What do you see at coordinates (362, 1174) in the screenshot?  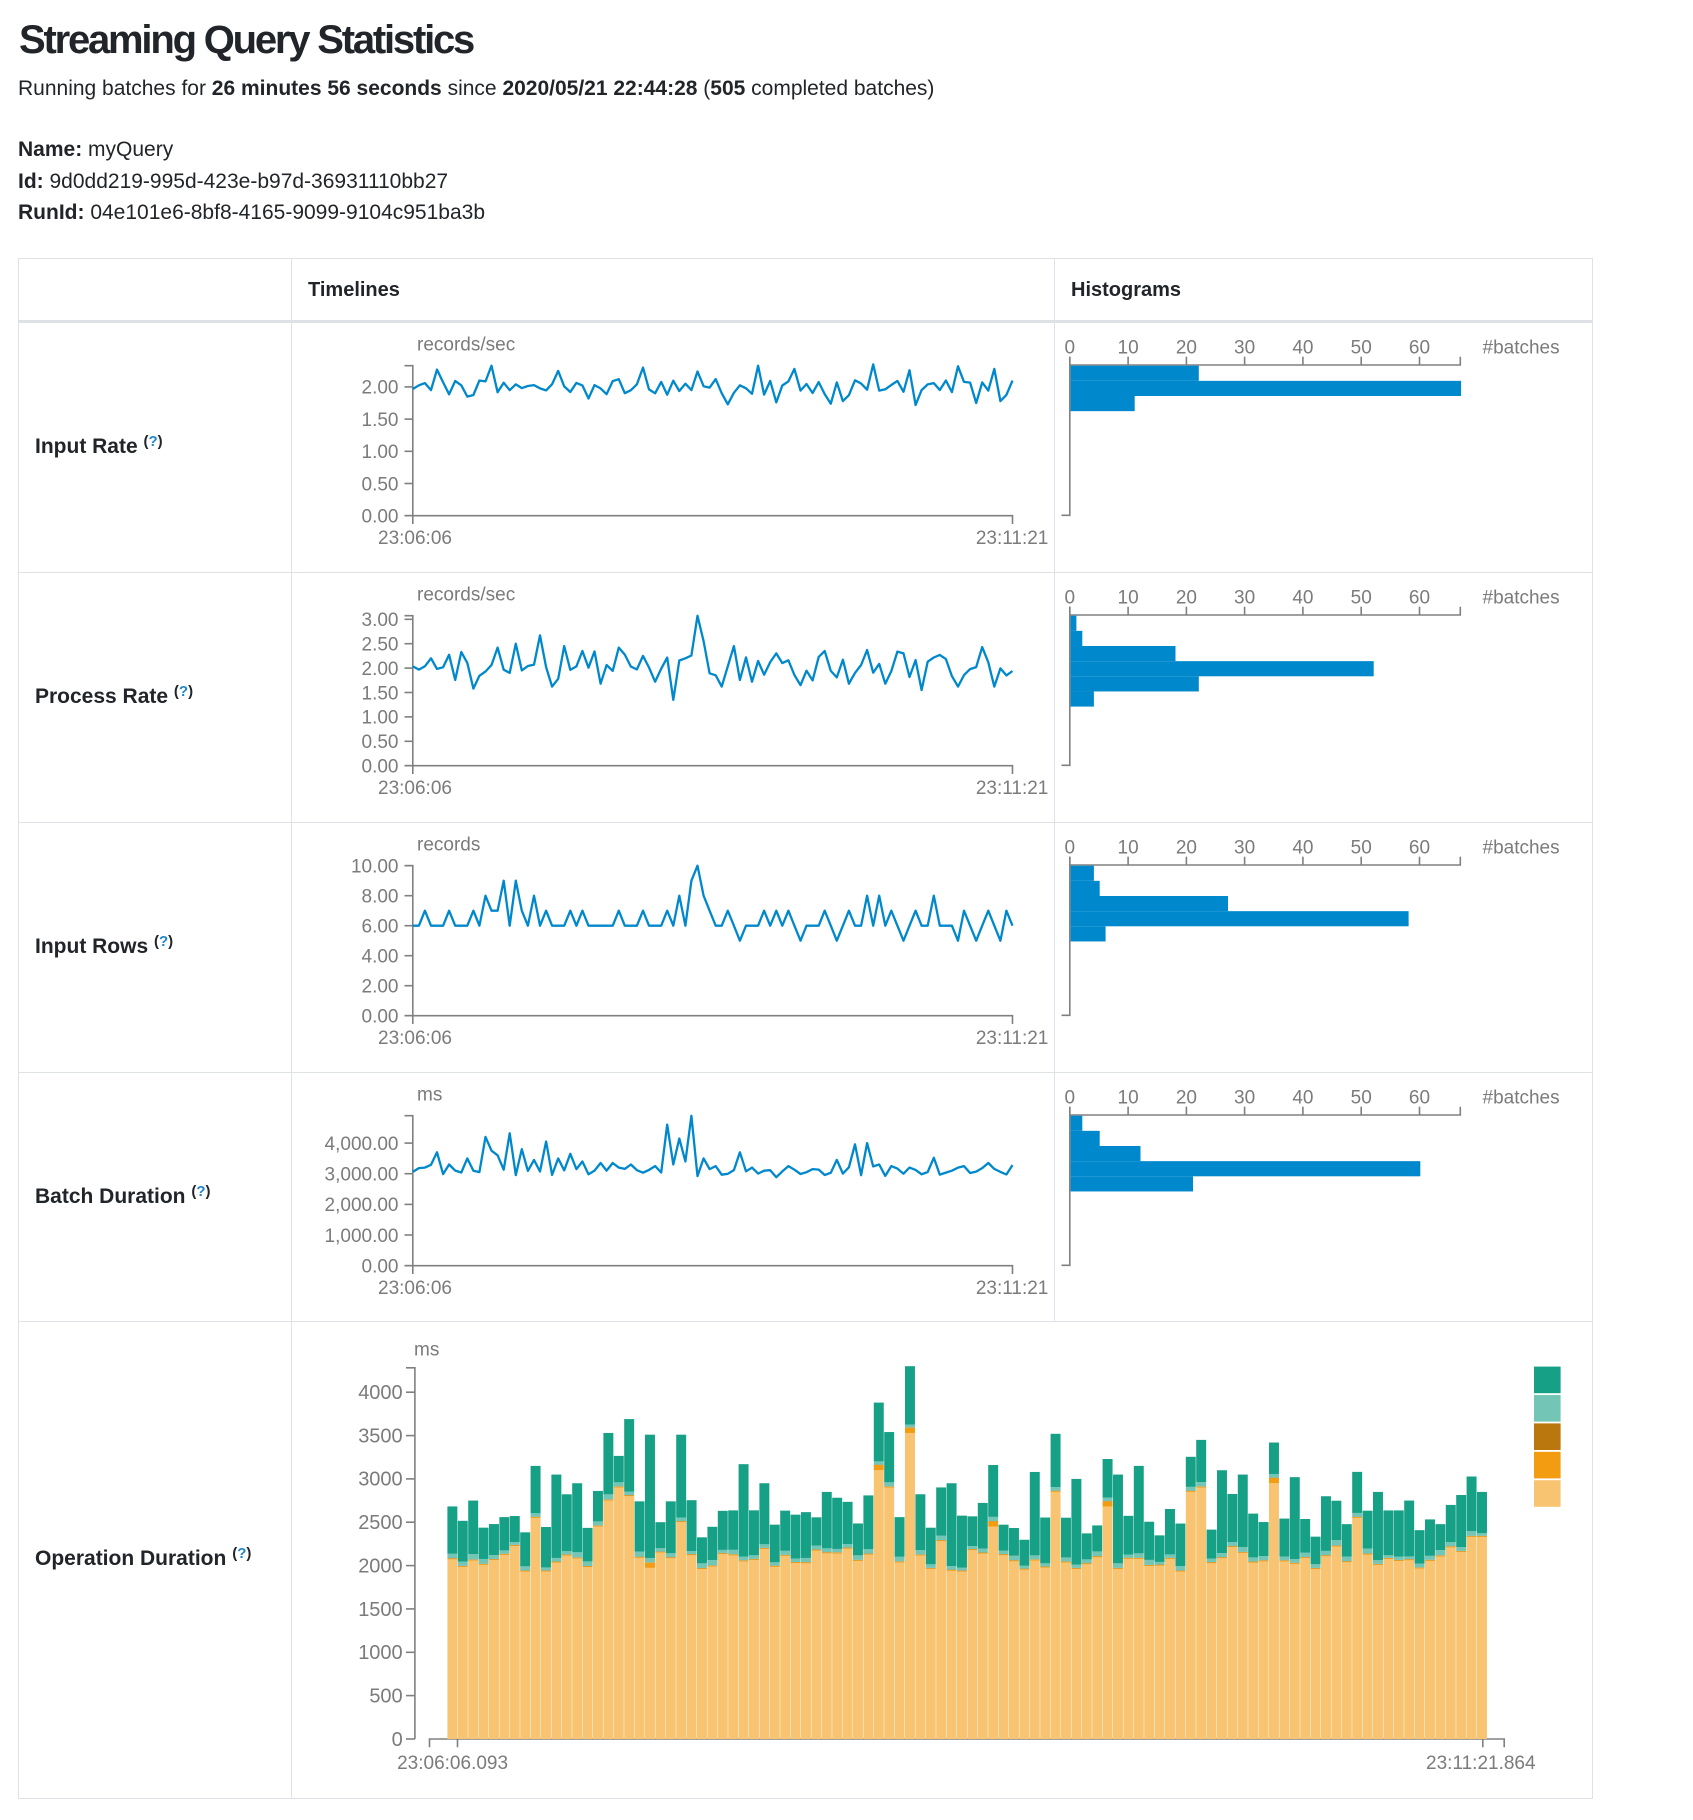 I see `svg-text: 3,000.00` at bounding box center [362, 1174].